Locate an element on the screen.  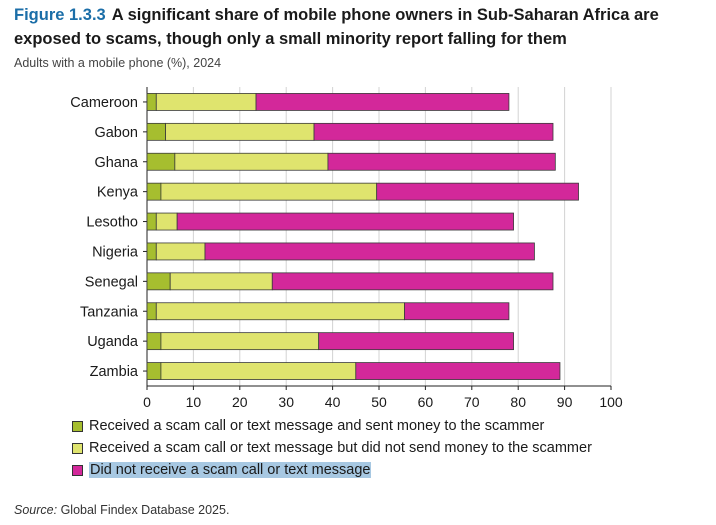
category-label-uganda: Uganda is located at coordinates (113, 342).